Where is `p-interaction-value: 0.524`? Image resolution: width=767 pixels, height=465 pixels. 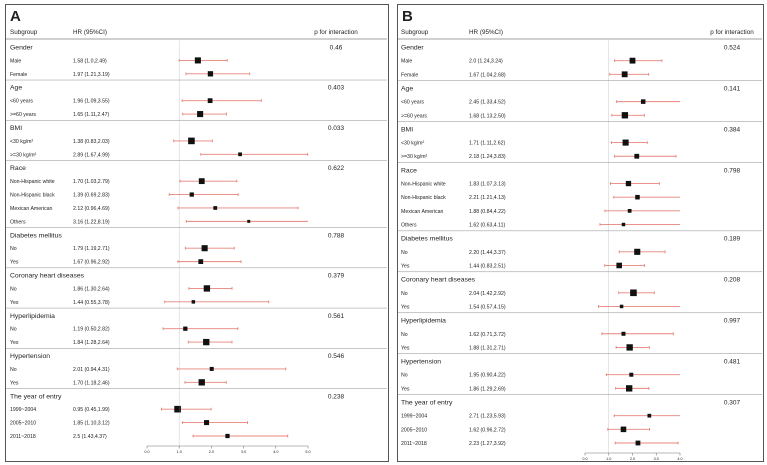
p-interaction-value: 0.524 is located at coordinates (732, 48).